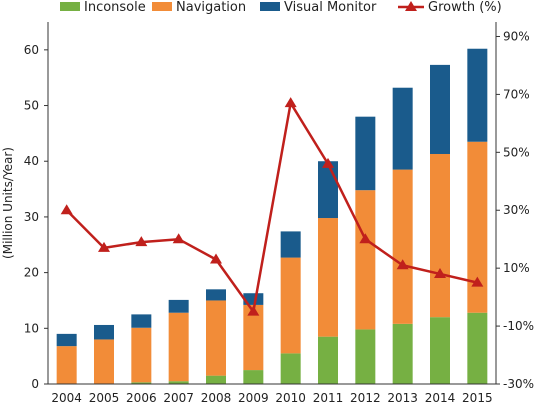  I want to click on y-tick-label-2: 20, so click(31, 273).